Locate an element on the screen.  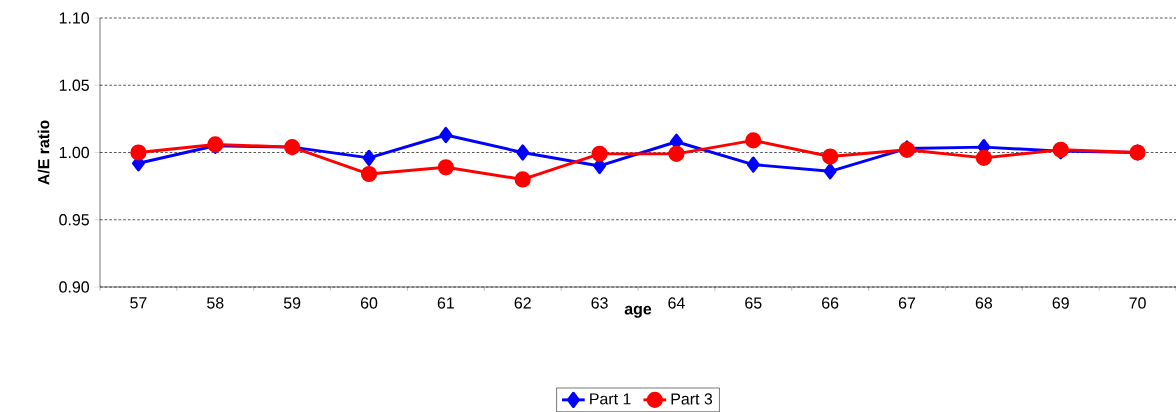
x-tick-label: 65 is located at coordinates (753, 303).